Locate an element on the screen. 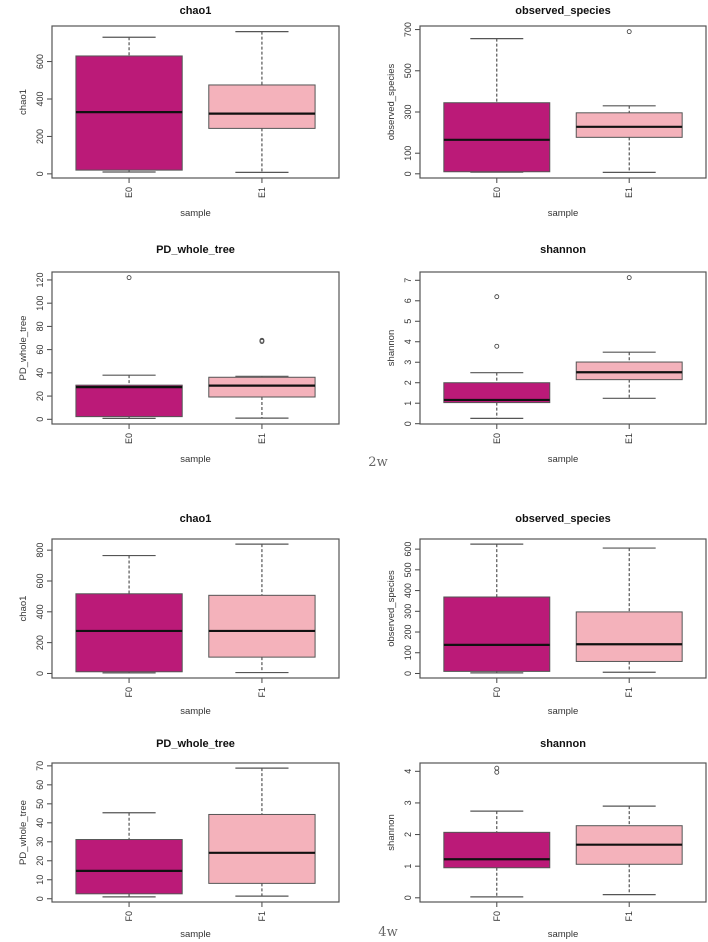  boxplot-panel: shannon F0 F1 0 1 2 3 4 shannon sample is located at coordinates (546, 839).